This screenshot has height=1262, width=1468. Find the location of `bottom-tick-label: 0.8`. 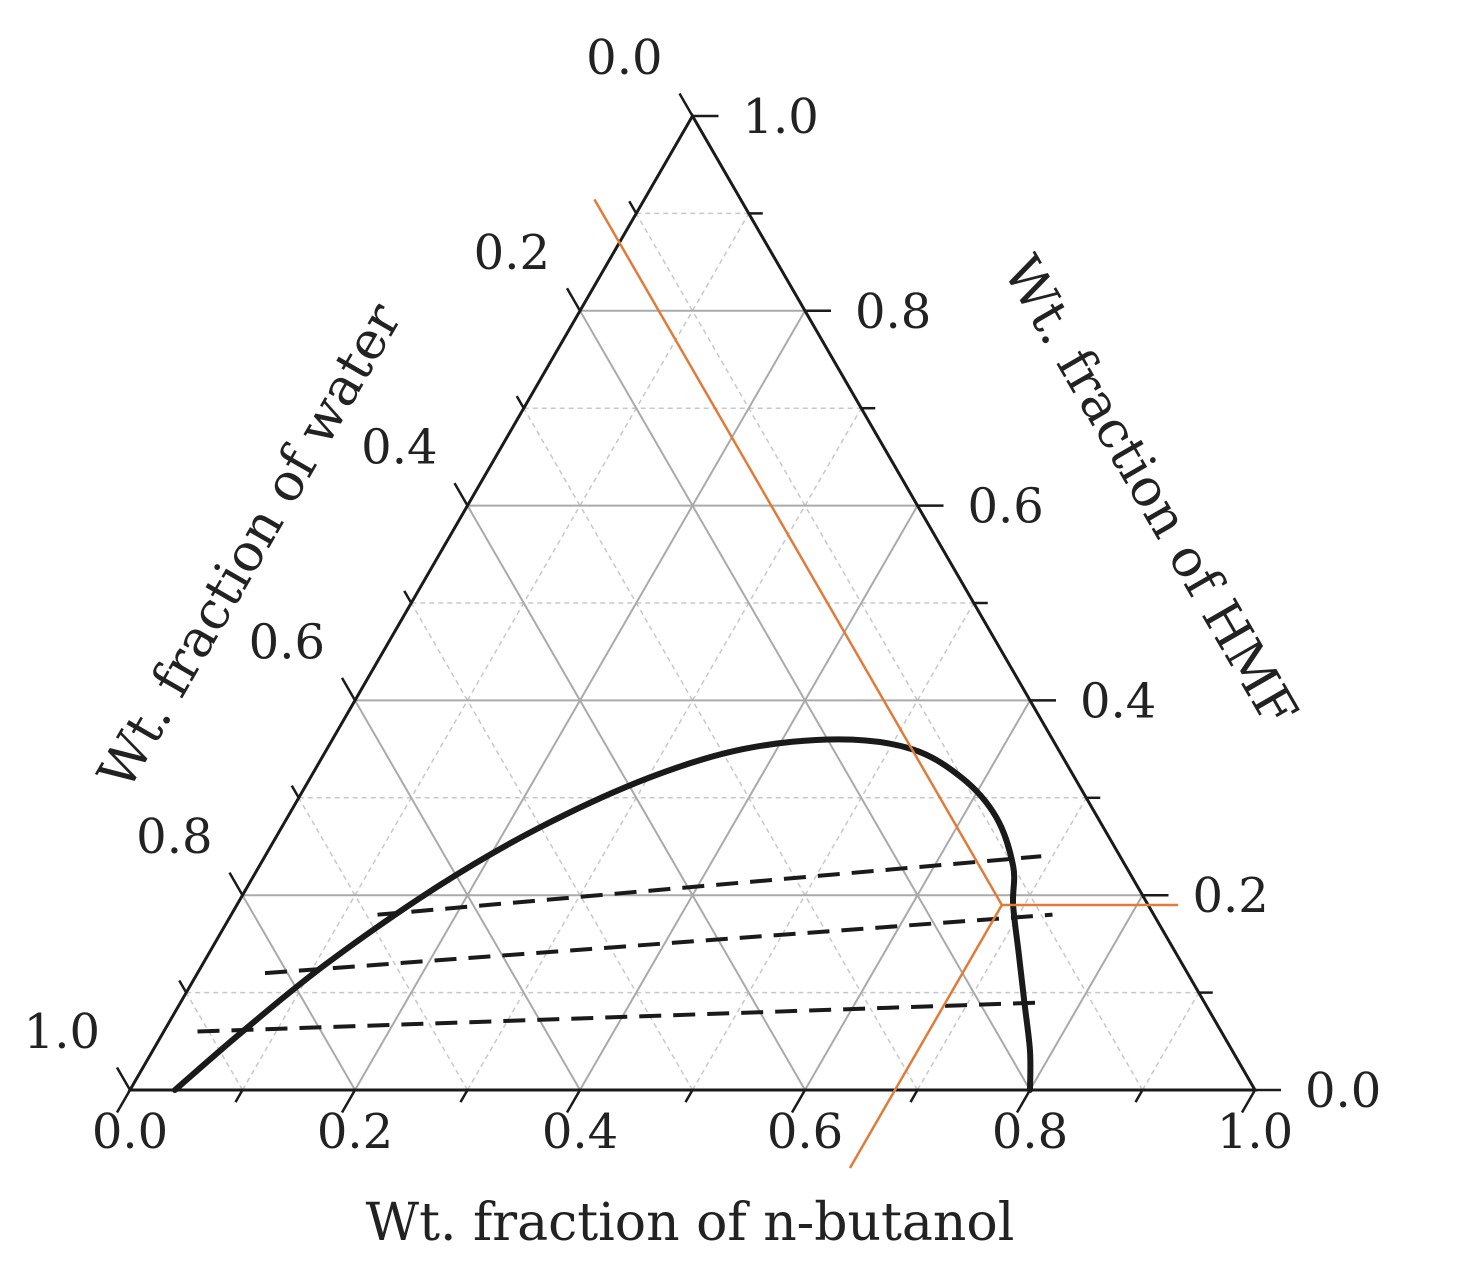

bottom-tick-label: 0.8 is located at coordinates (1030, 1132).